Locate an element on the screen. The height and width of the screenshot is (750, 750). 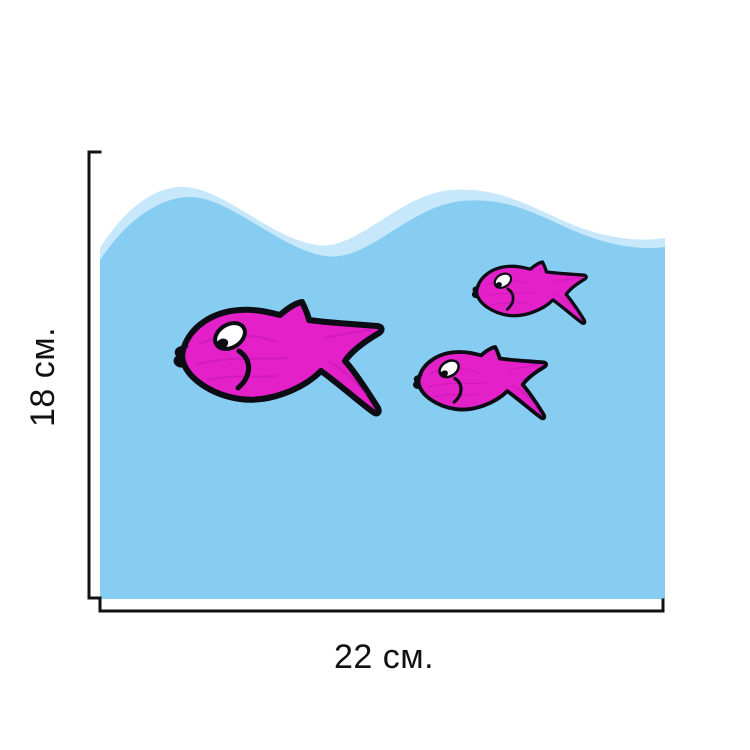
width-label: 22 см. is located at coordinates (384, 657).